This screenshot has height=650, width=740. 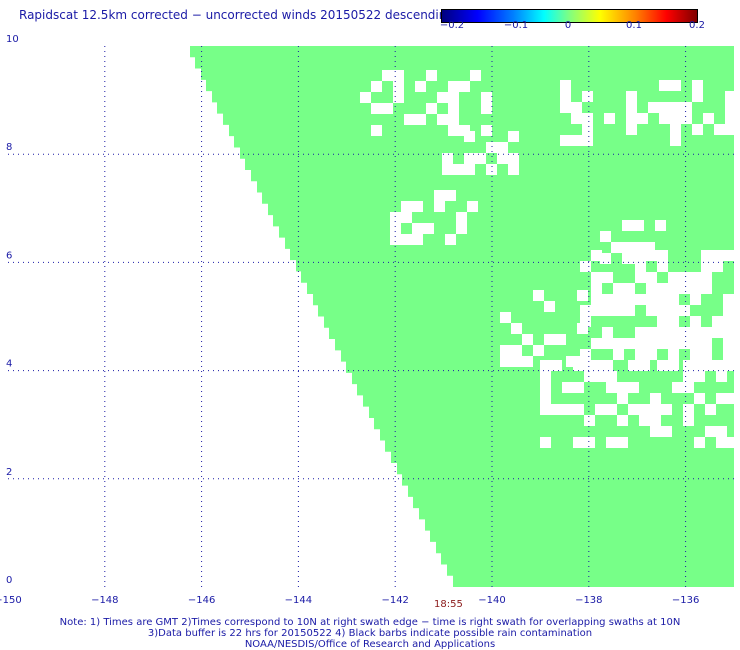 I want to click on colorbar-tick-label: 0.1, so click(x=634, y=25).